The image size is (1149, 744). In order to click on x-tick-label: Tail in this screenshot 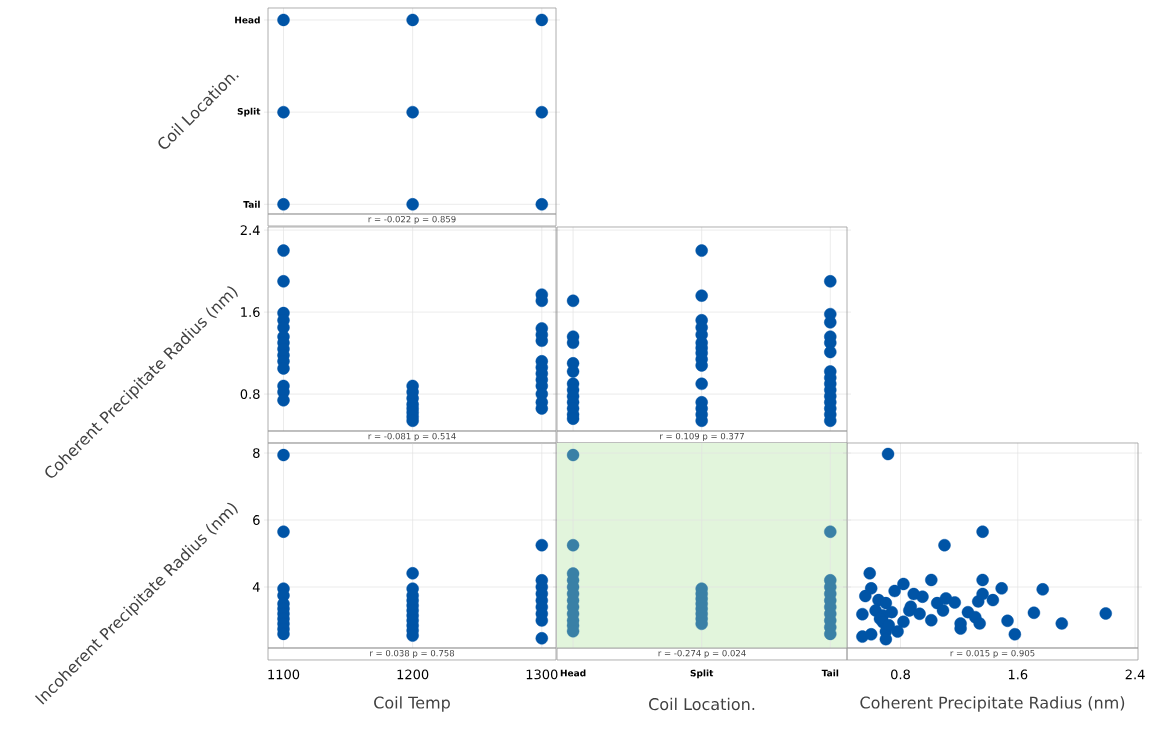, I will do `click(830, 673)`.